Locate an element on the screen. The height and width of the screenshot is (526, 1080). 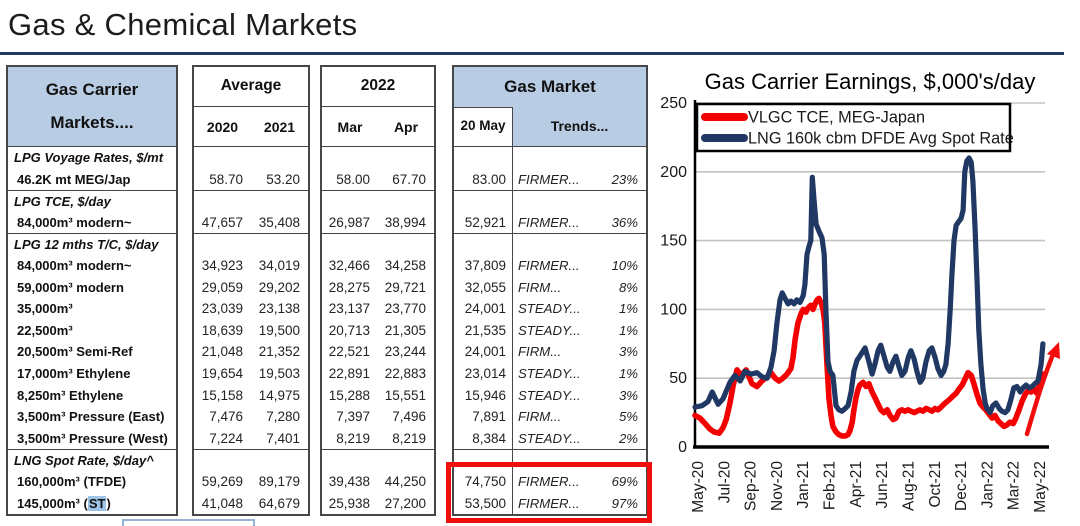
trend-arrow is located at coordinates (1039, 395).